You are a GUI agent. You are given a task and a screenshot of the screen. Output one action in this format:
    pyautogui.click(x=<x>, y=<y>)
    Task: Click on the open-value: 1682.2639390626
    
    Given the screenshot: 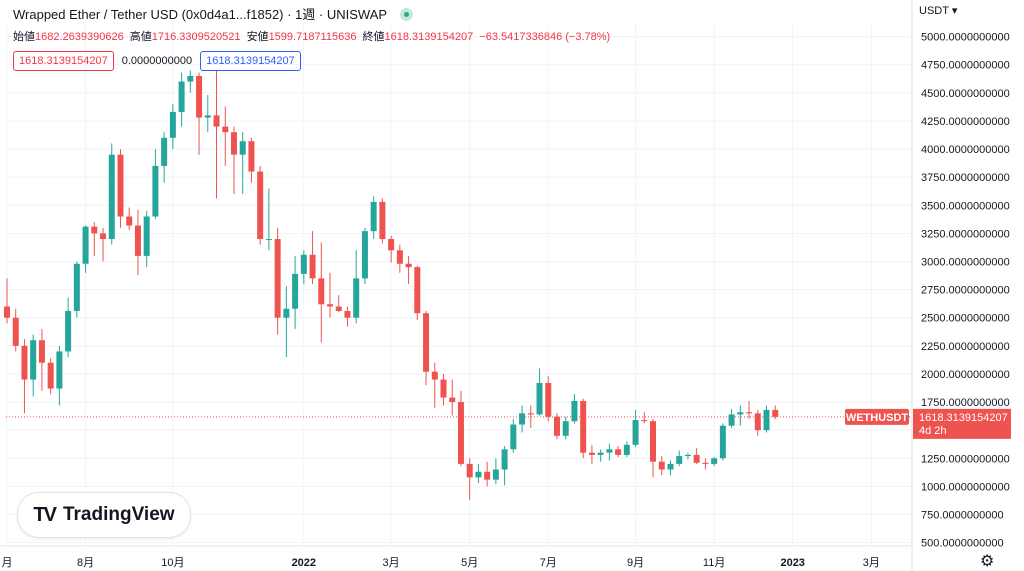 What is the action you would take?
    pyautogui.click(x=79, y=37)
    